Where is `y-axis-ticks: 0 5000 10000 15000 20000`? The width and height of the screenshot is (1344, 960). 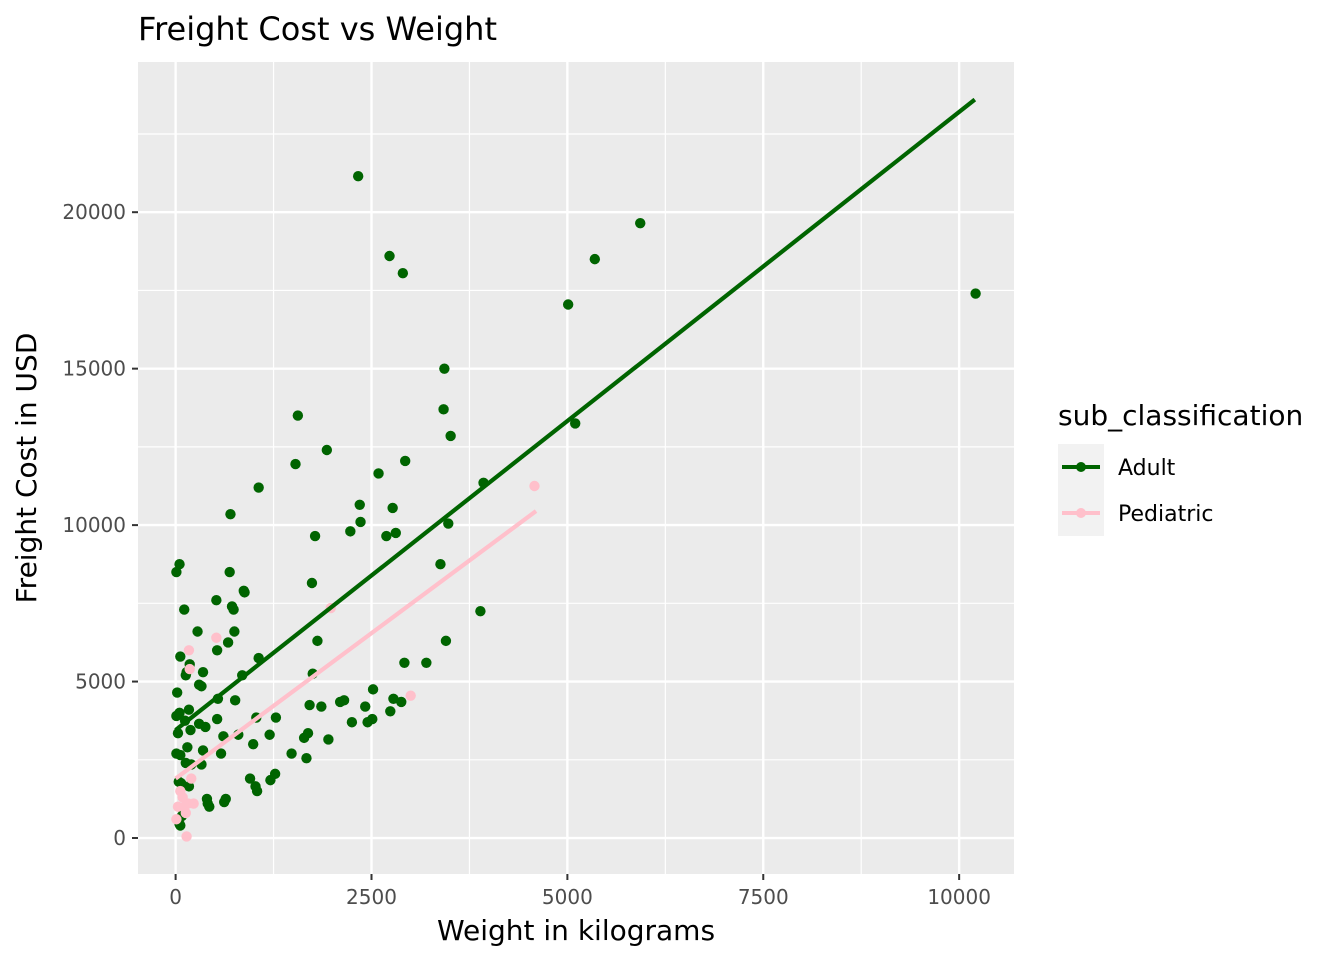 y-axis-ticks: 0 5000 10000 15000 20000 is located at coordinates (100, 525).